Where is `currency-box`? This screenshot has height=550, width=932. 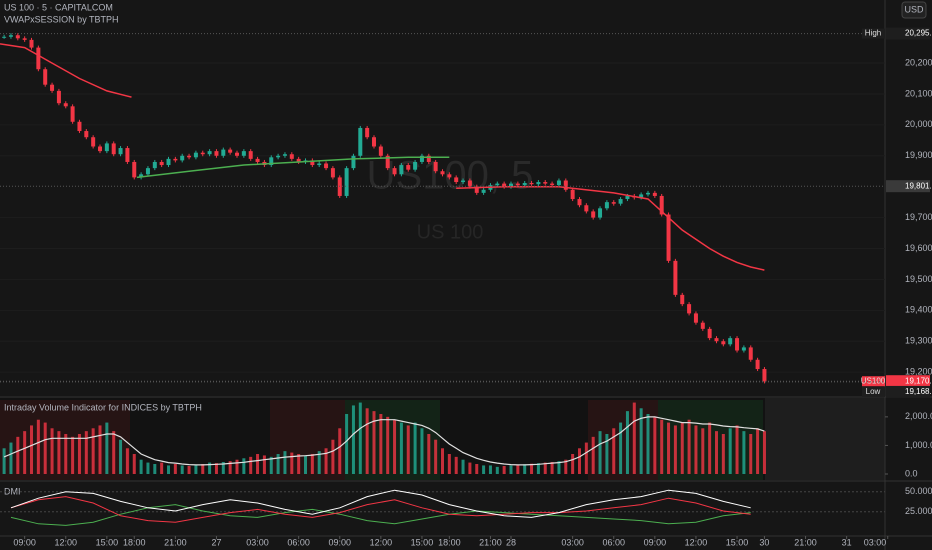 currency-box is located at coordinates (914, 10).